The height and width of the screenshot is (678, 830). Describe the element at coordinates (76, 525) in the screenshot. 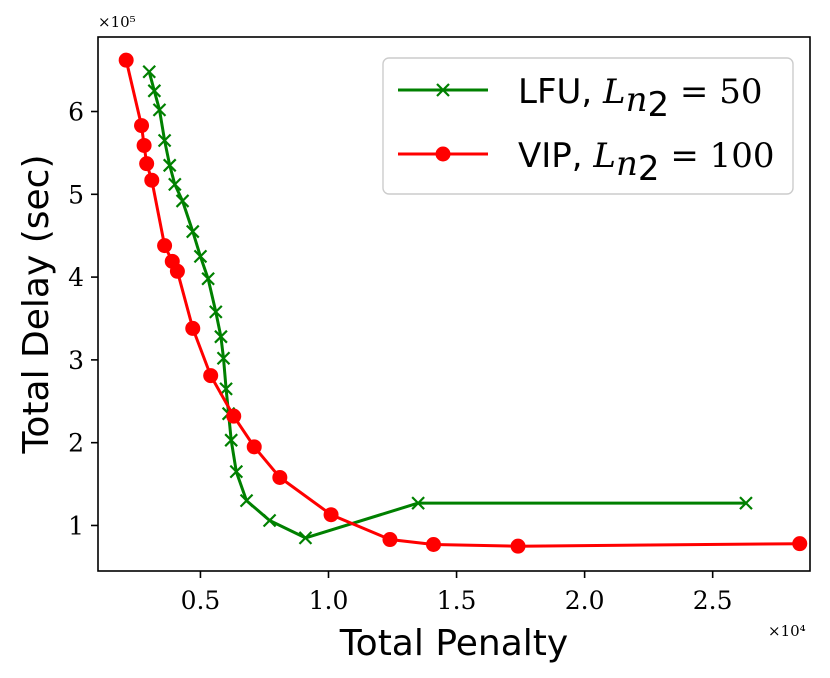

I see `y-tick-label: 1` at that location.